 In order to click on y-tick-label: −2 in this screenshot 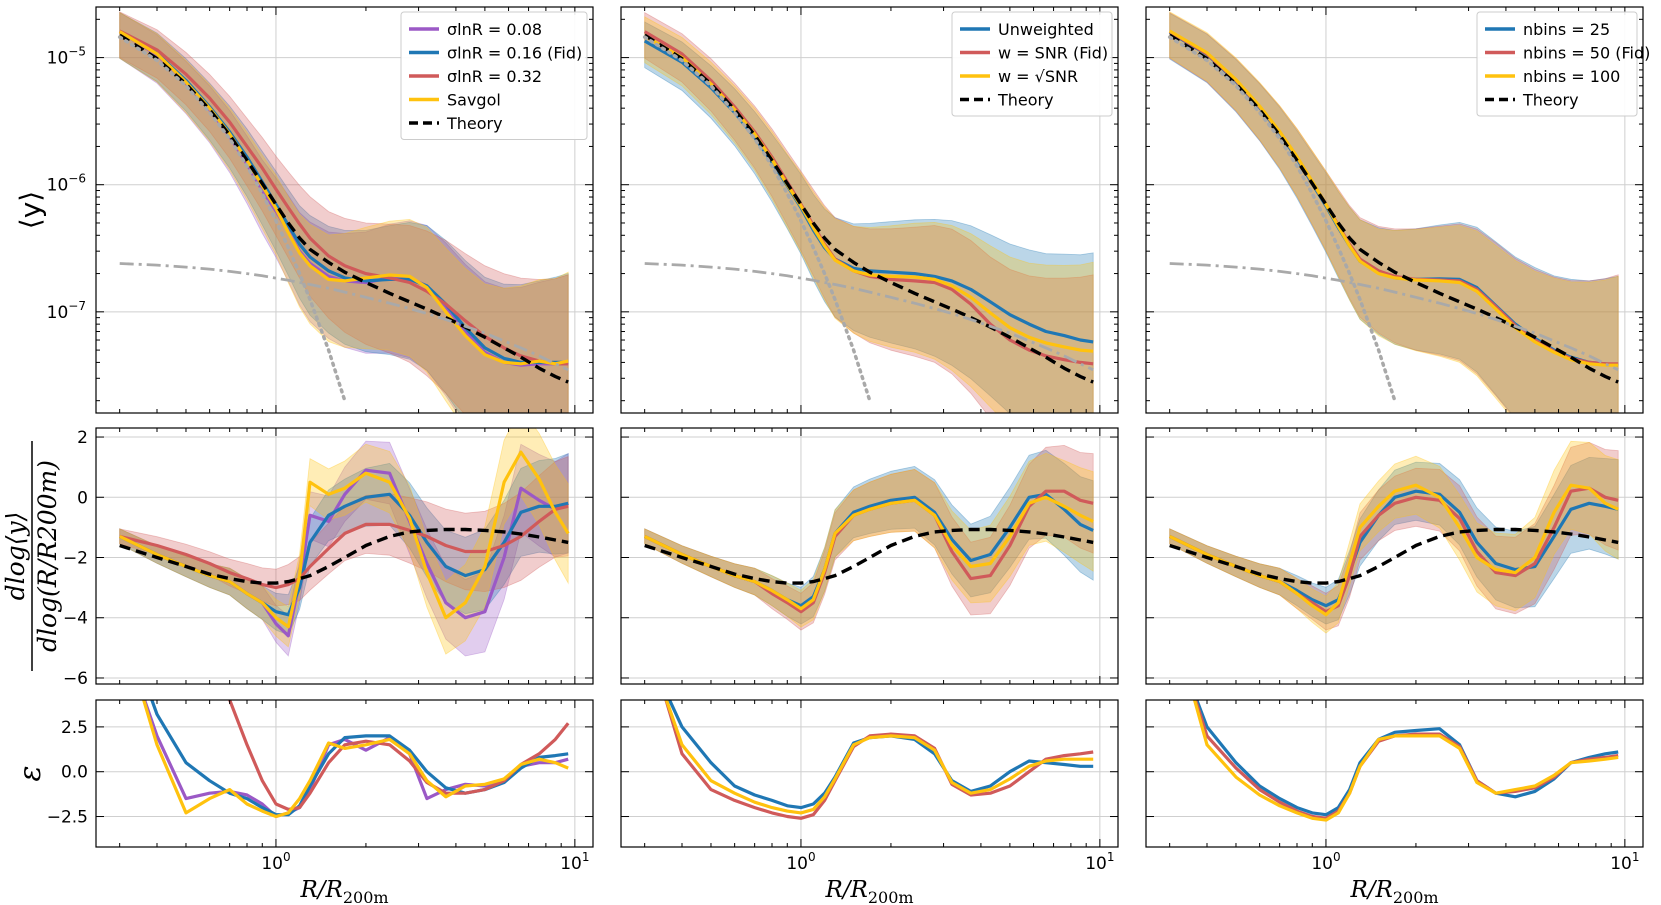, I will do `click(75, 559)`.